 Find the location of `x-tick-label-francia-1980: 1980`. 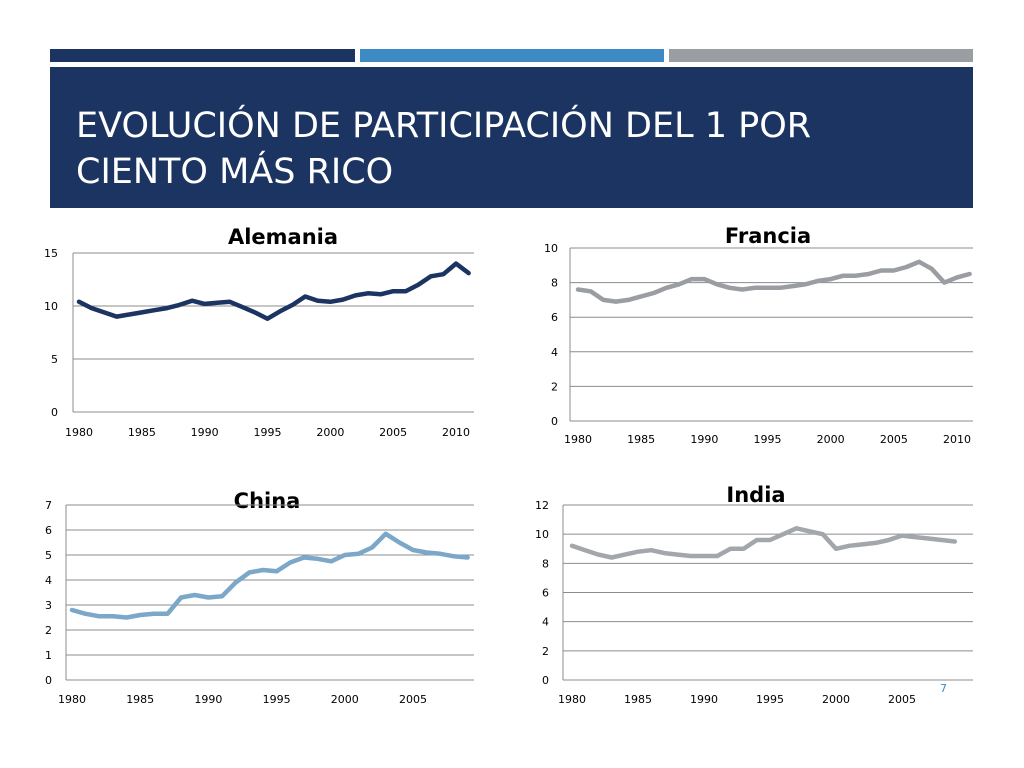

x-tick-label-francia-1980: 1980 is located at coordinates (578, 439).